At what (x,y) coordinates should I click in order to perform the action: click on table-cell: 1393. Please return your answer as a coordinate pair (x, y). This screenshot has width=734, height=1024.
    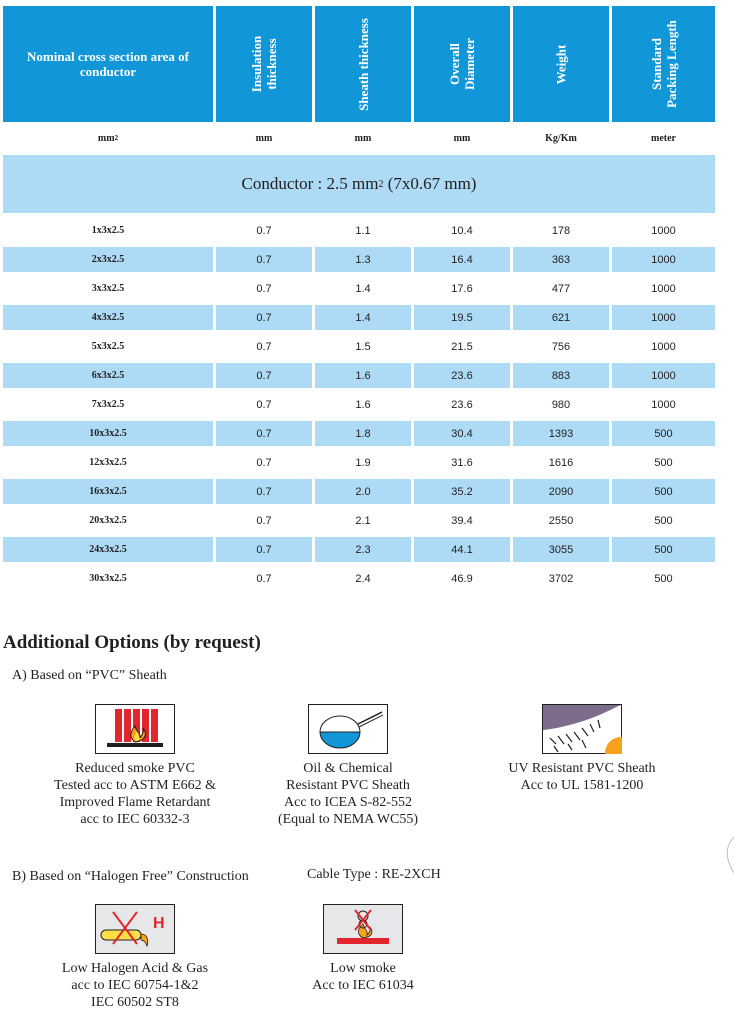
    Looking at the image, I should click on (561, 433).